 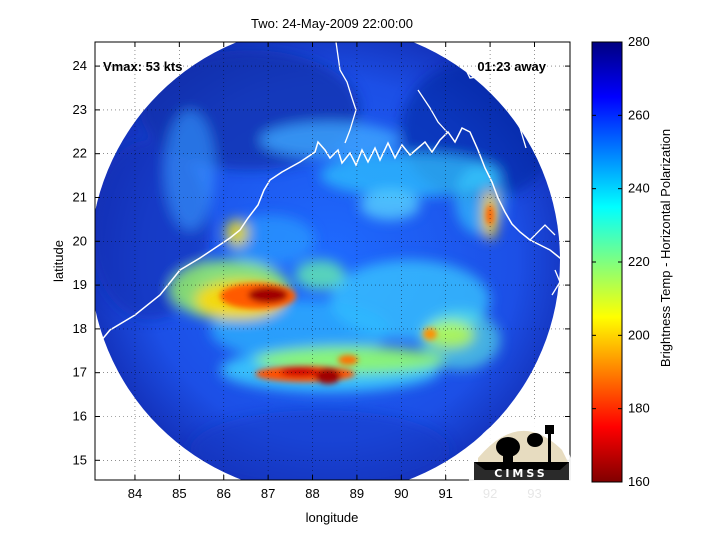 What do you see at coordinates (639, 334) in the screenshot?
I see `colorbar-tick-label: 200` at bounding box center [639, 334].